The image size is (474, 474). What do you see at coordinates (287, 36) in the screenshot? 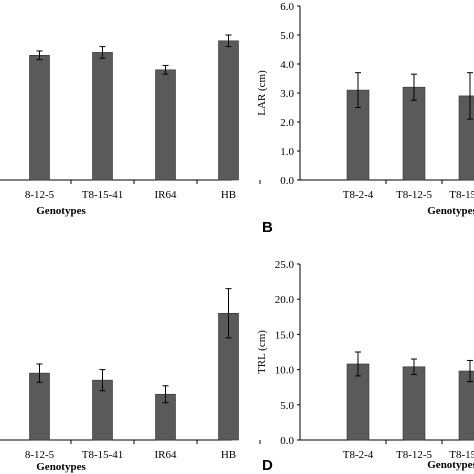
I see `panel-B-y-tick-label: 5.0` at bounding box center [287, 36].